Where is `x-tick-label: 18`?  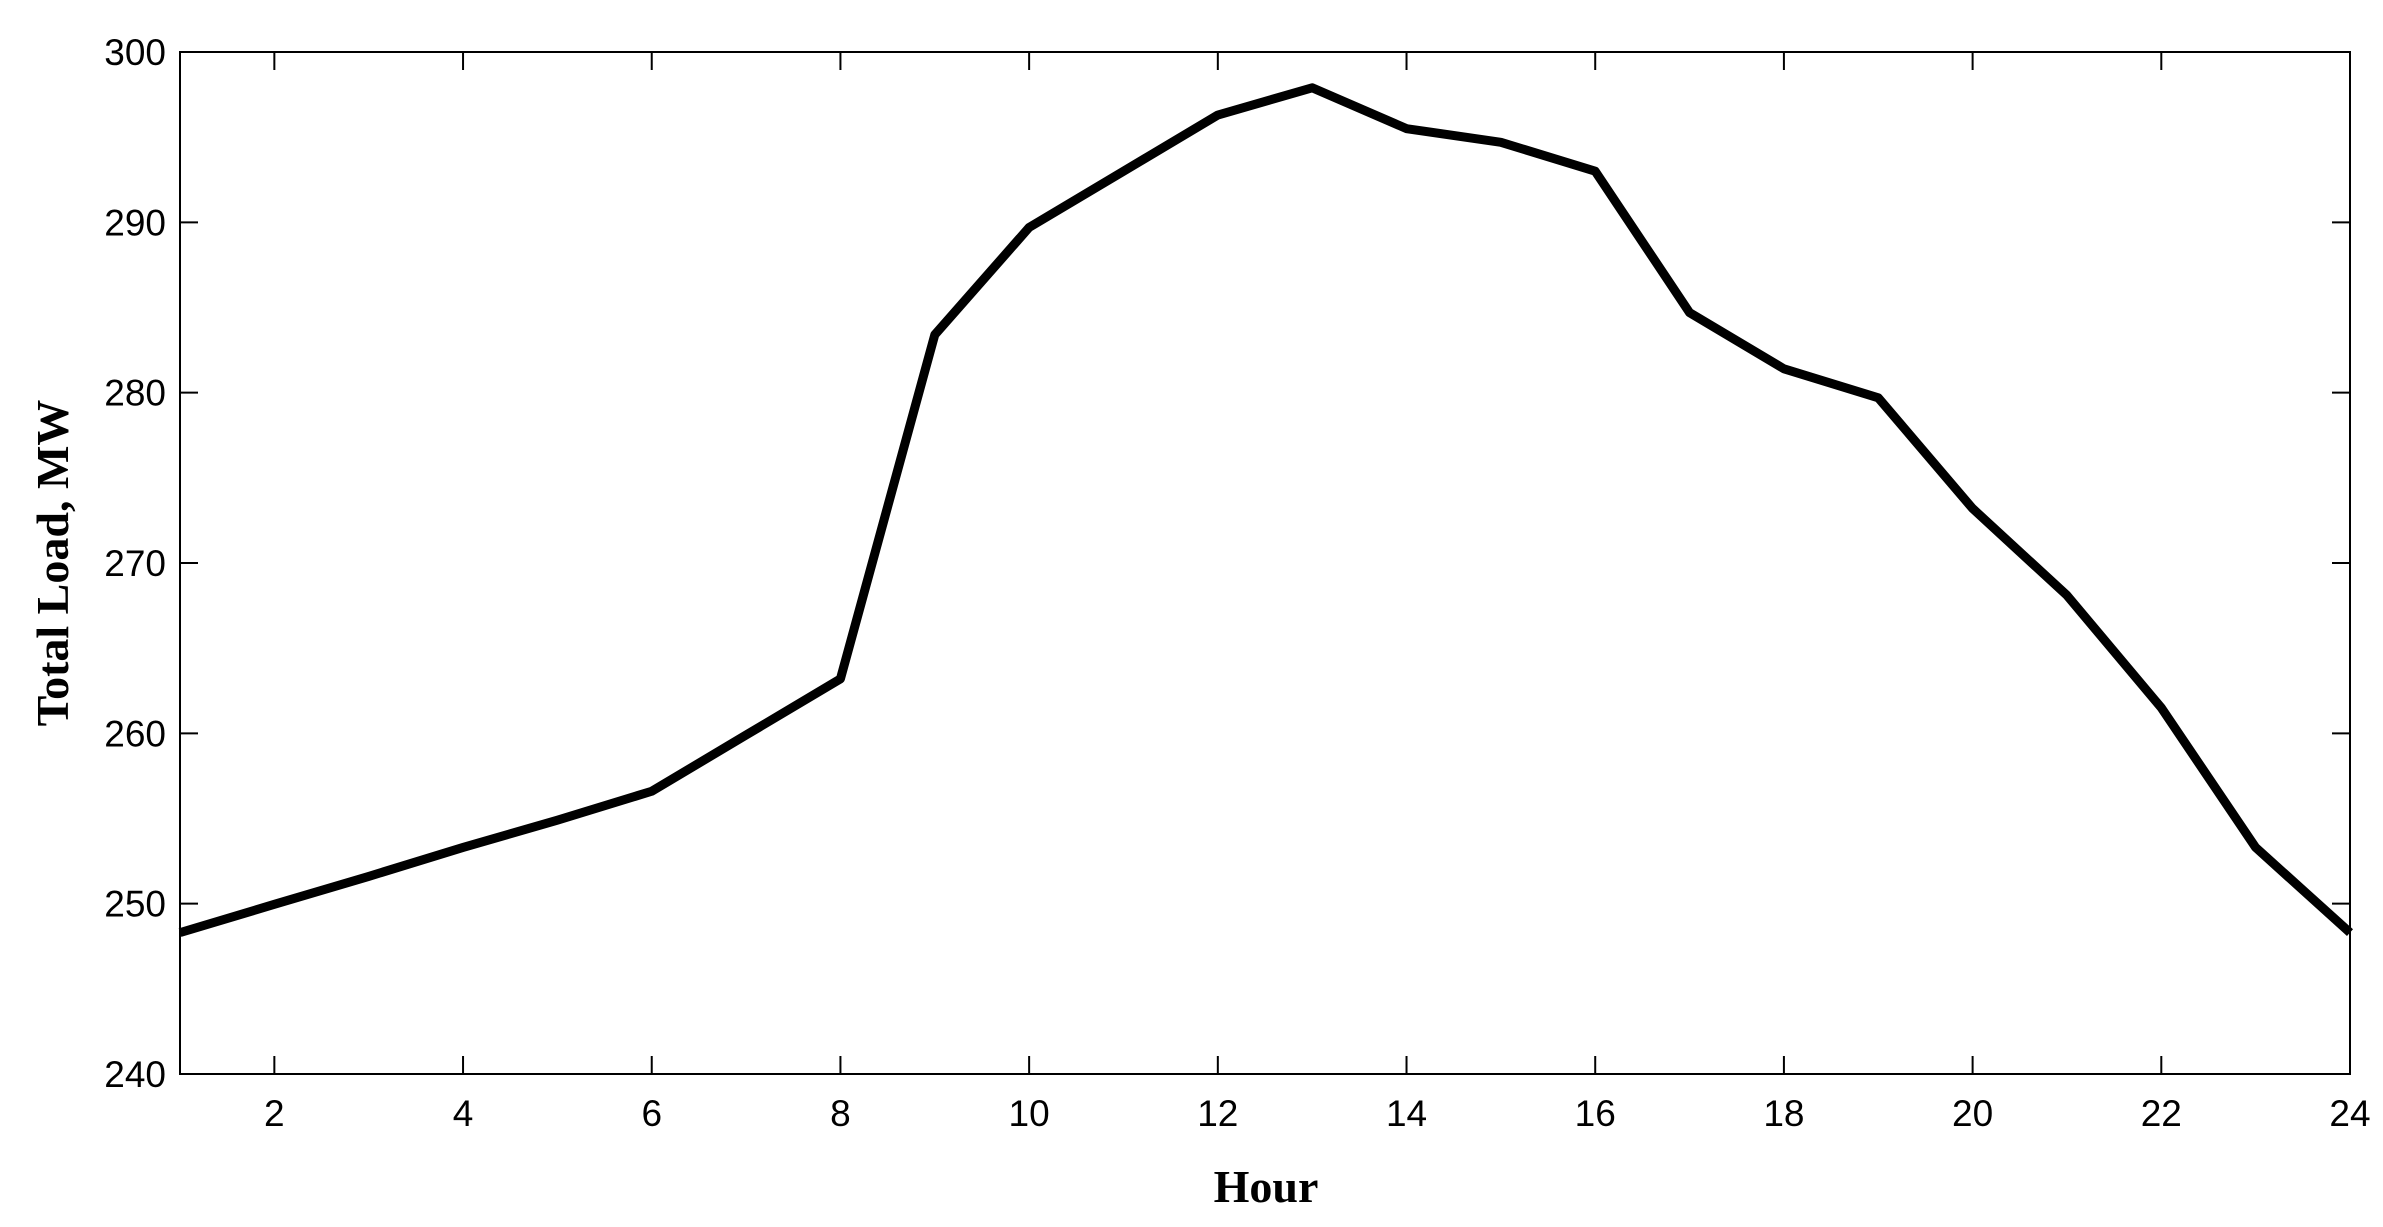
x-tick-label: 18 is located at coordinates (1783, 1113).